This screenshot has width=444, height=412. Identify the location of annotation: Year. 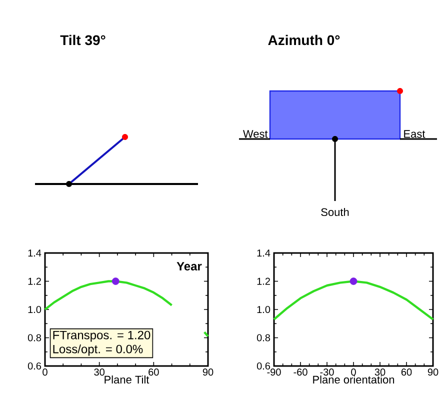
(189, 266).